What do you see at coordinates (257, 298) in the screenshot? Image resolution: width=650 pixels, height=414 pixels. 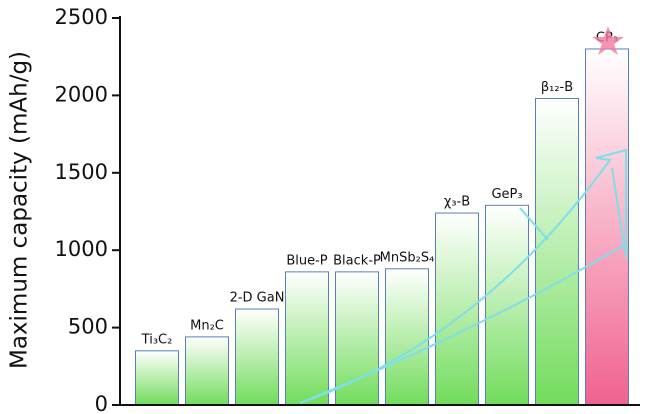 I see `bar-label: 2-D GaN` at bounding box center [257, 298].